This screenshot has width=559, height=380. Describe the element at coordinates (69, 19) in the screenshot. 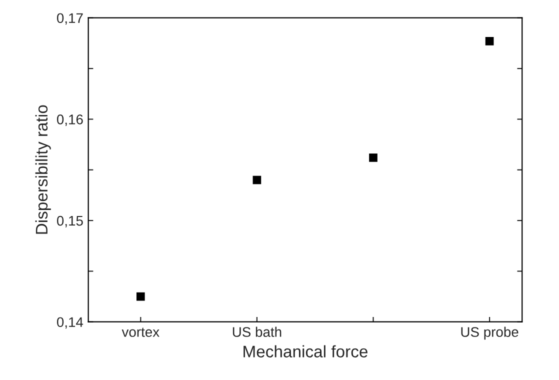

I see `y-tick-label: 0,17` at that location.